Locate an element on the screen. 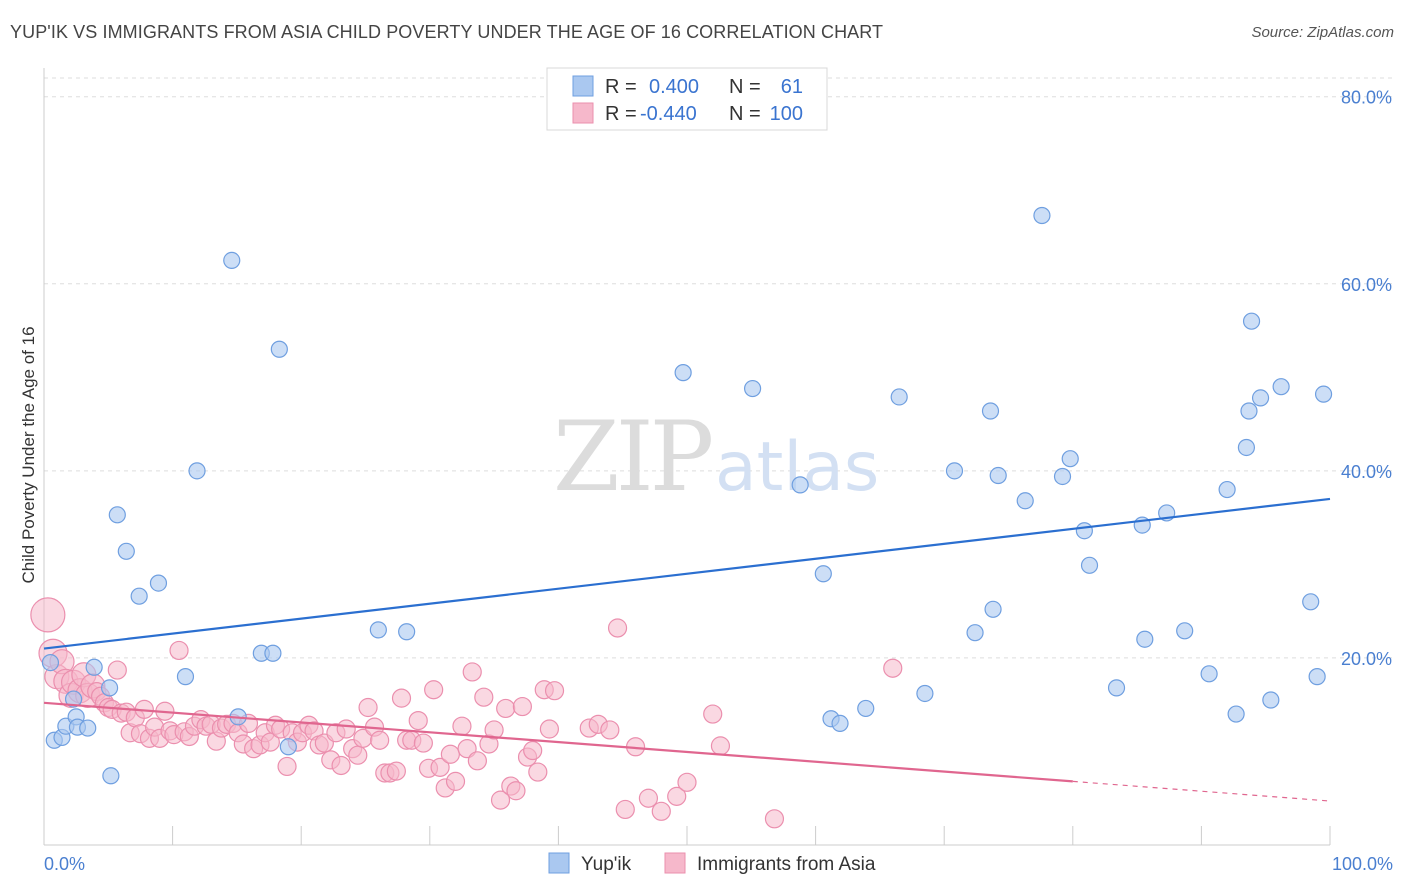 Image resolution: width=1406 pixels, height=892 pixels. legend-r-label-2: R = is located at coordinates (621, 114).